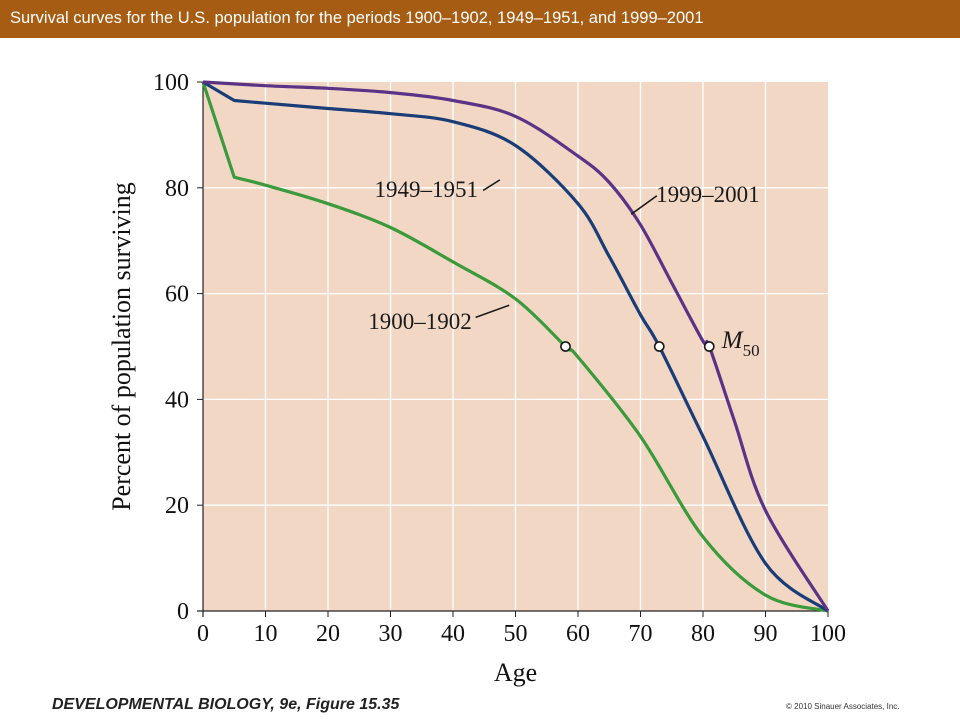 Image resolution: width=960 pixels, height=720 pixels. Describe the element at coordinates (492, 311) in the screenshot. I see `series-leader-1900-1902` at that location.